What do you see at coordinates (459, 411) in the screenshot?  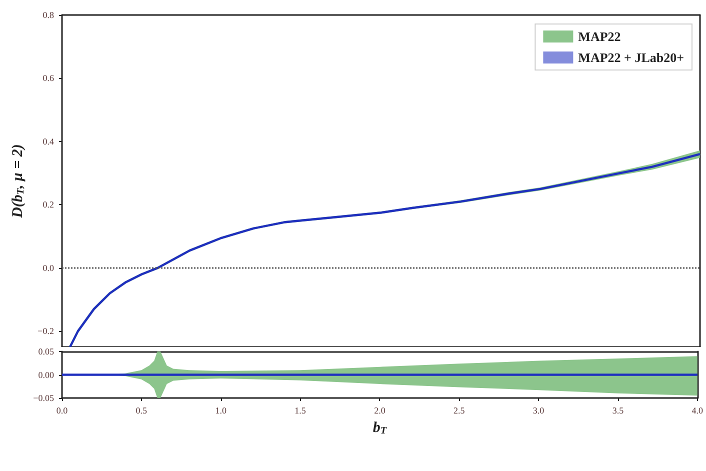 I see `x-tick-label: 2.5` at bounding box center [459, 411].